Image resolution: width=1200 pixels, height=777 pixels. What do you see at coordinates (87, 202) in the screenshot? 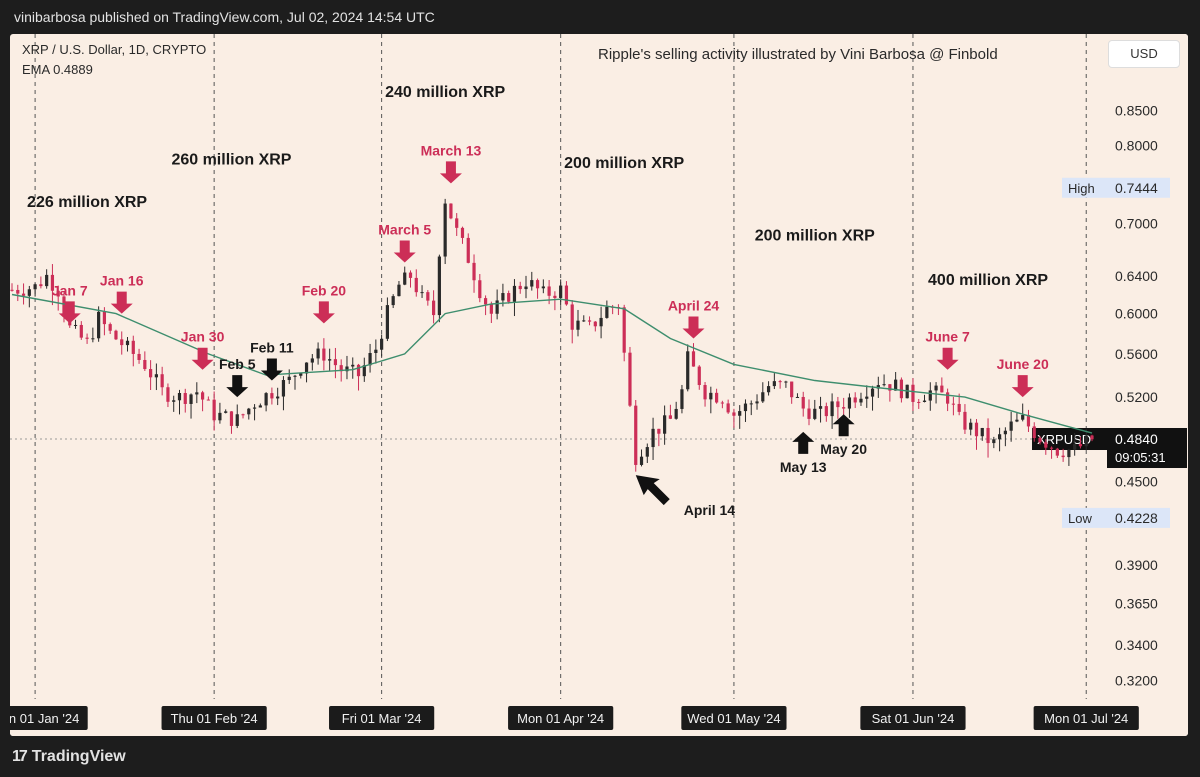
I see `sell-volume-label: 226 million XRP` at bounding box center [87, 202].